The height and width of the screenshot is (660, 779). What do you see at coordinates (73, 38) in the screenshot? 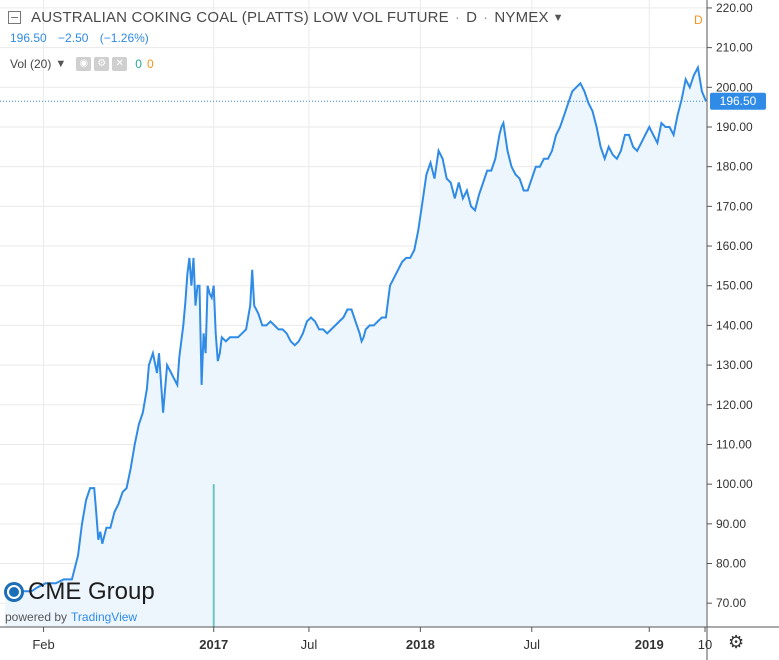
I see `price-change-value: −2.50` at bounding box center [73, 38].